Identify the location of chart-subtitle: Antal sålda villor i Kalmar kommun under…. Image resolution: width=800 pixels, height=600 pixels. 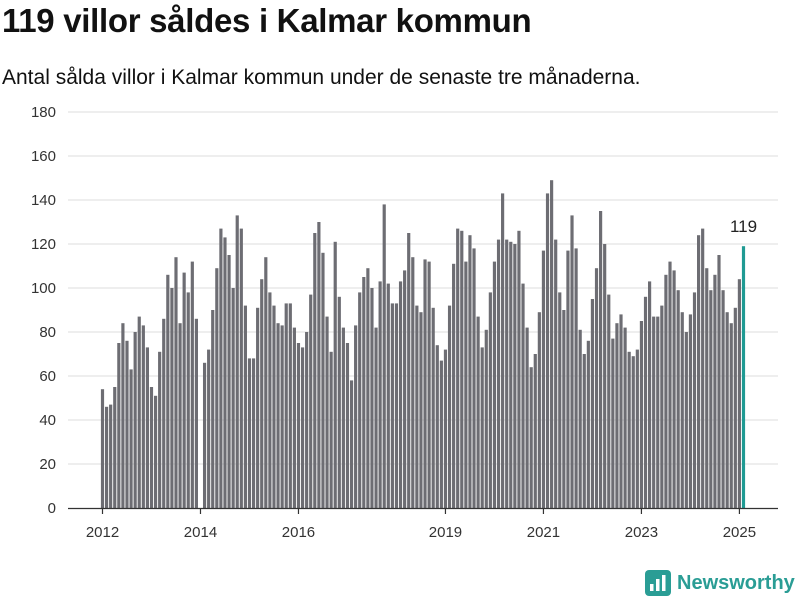
(321, 77).